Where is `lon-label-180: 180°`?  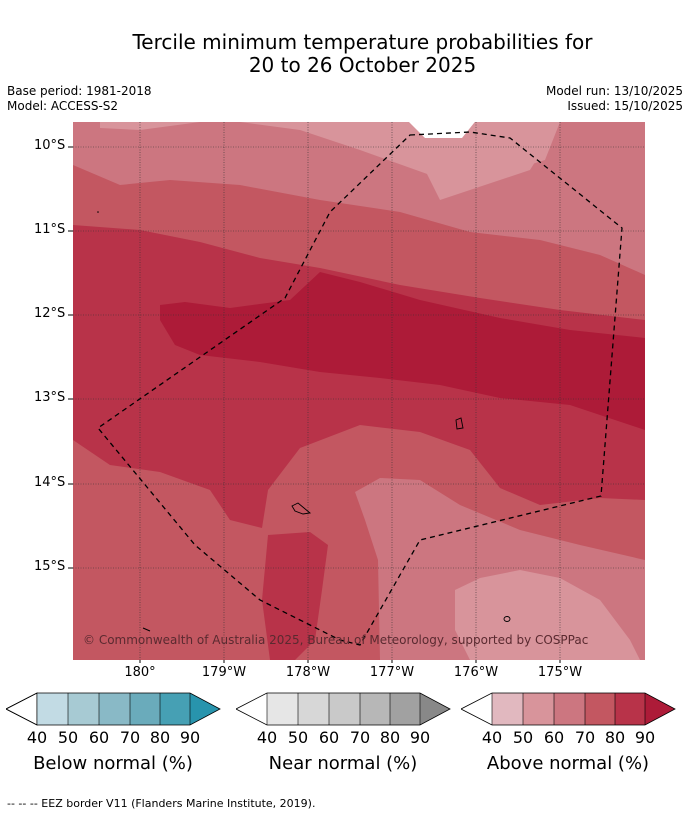 lon-label-180: 180° is located at coordinates (140, 672).